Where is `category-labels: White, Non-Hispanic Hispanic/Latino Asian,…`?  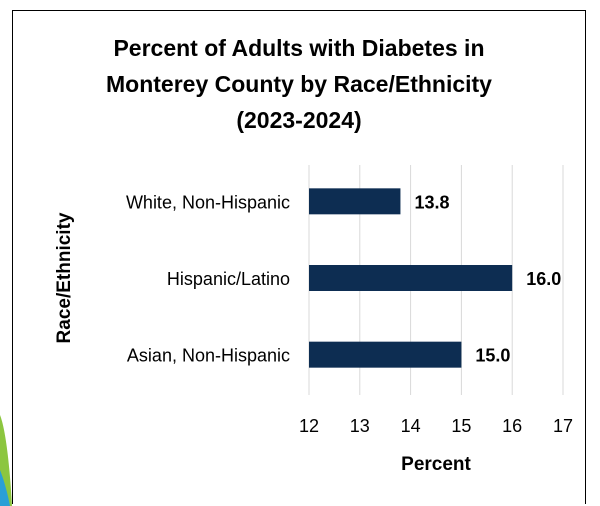
category-labels: White, Non-Hispanic Hispanic/Latino Asian,… is located at coordinates (208, 278).